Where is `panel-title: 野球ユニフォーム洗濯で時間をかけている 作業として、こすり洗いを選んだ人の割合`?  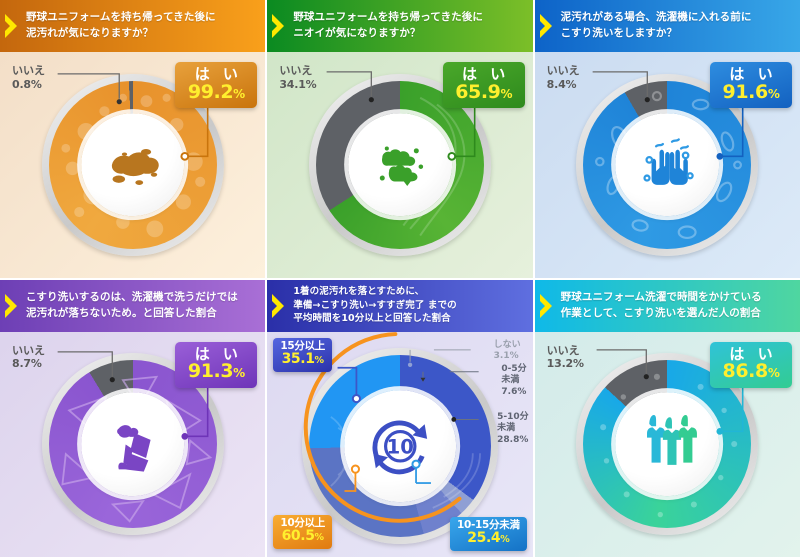
panel-title: 野球ユニフォーム洗濯で時間をかけている 作業として、こすり洗いを選んだ人の割合 is located at coordinates (661, 304).